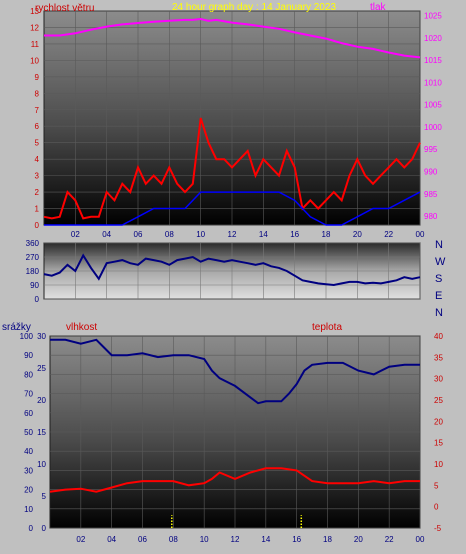 Image resolution: width=466 pixels, height=554 pixels. I want to click on wind-x-tick-label: 22, so click(388, 234).